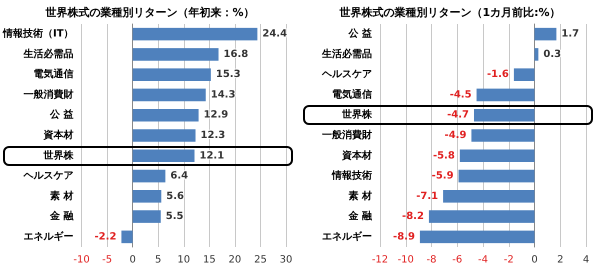 The height and width of the screenshot is (269, 600). What do you see at coordinates (236, 54) in the screenshot?
I see `data-label: 16.8` at bounding box center [236, 54].